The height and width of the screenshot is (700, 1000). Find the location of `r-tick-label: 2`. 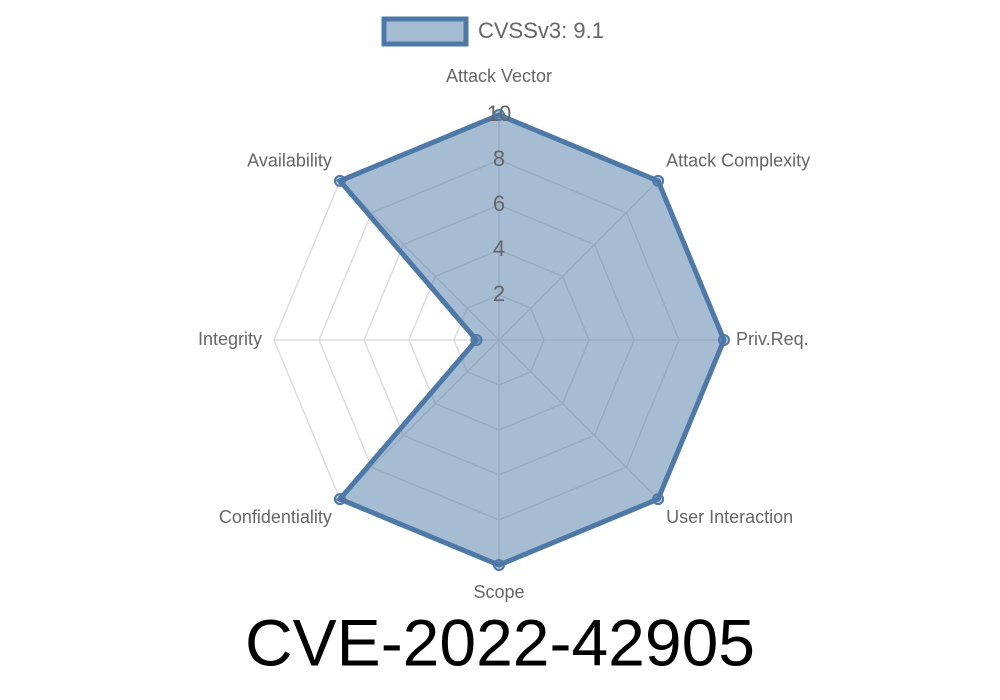

r-tick-label: 2 is located at coordinates (499, 293).